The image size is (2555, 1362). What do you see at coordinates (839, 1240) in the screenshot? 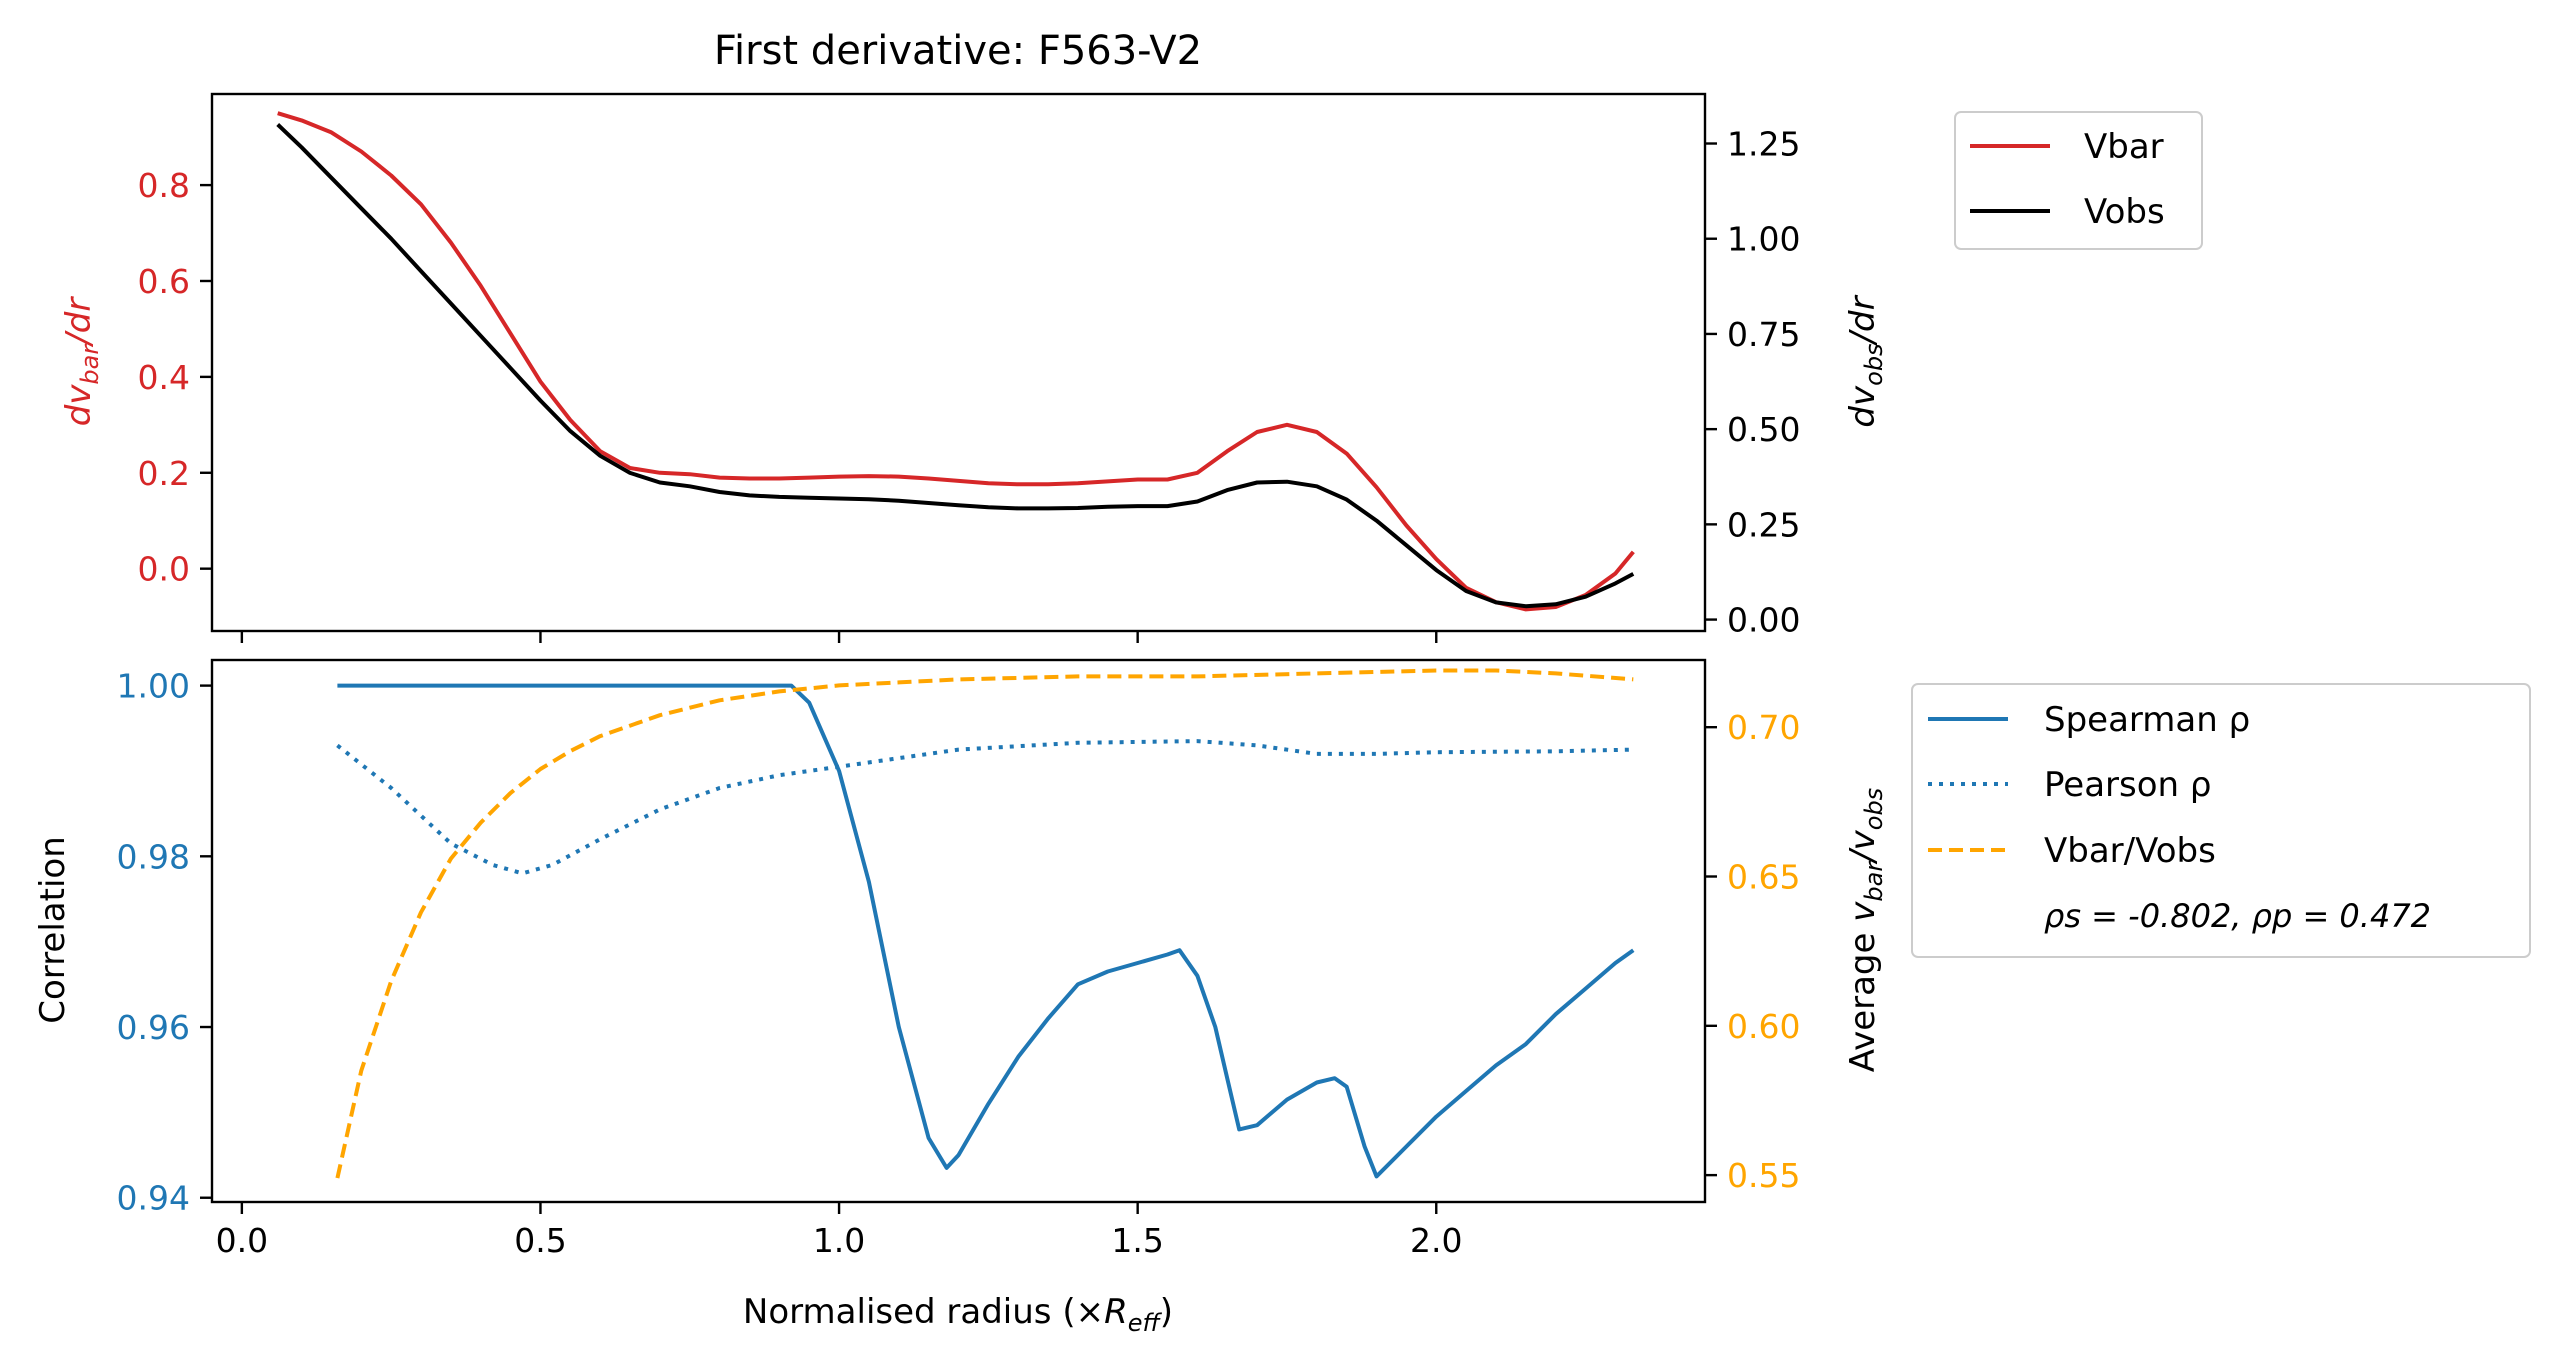
I see `x-tick-label: 1.0` at bounding box center [839, 1240].